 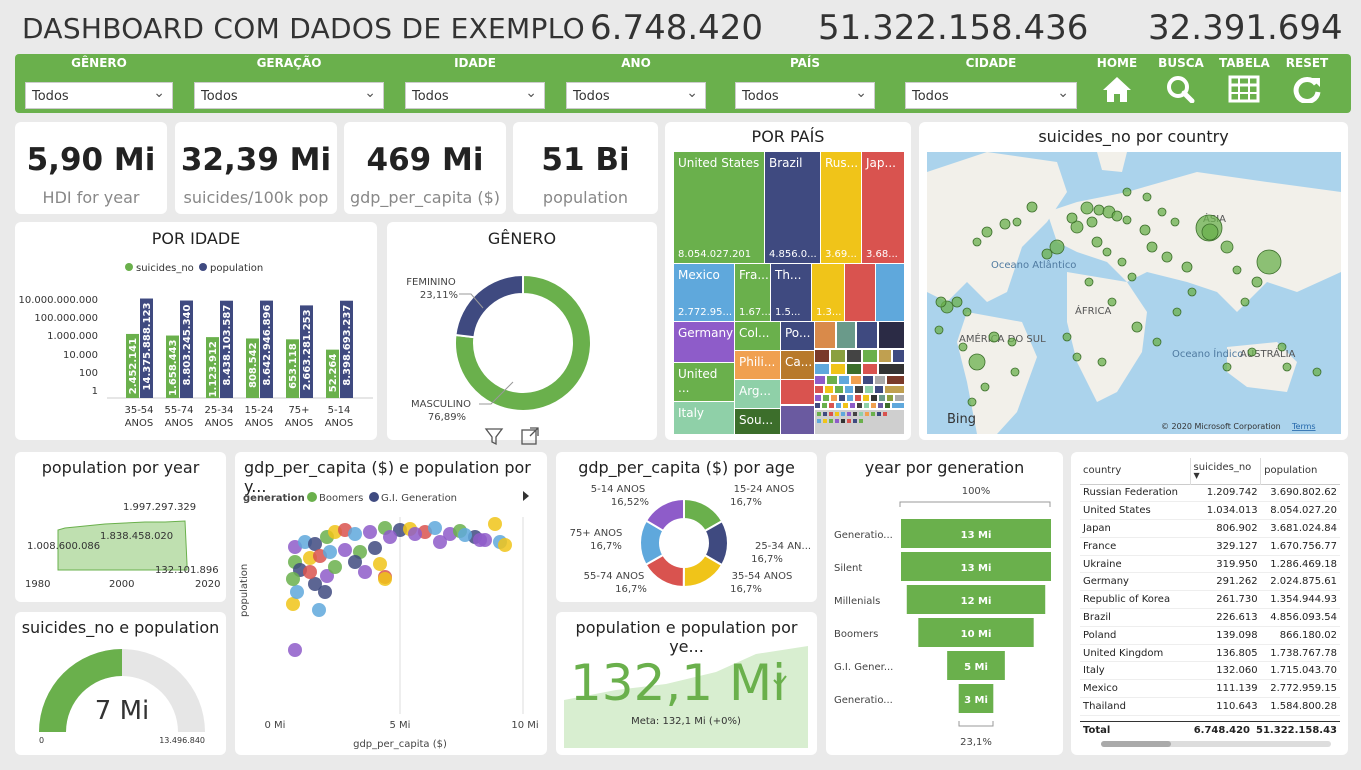 I want to click on filter-idade-select: Todos ⌄, so click(x=475, y=95).